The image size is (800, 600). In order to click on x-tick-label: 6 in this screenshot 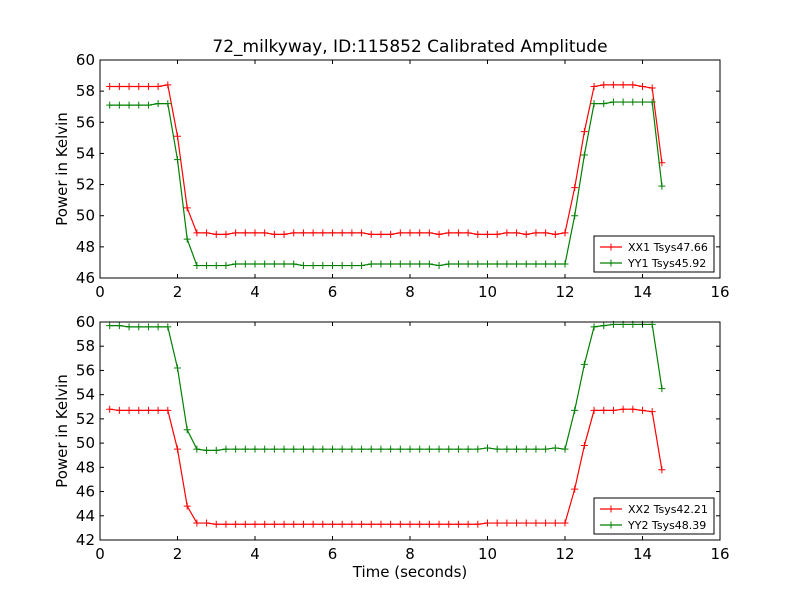, I will do `click(333, 554)`.